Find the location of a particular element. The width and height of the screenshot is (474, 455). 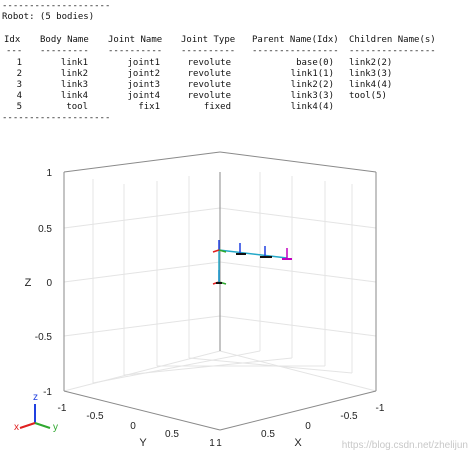

joint2-frame is located at coordinates (241, 249).